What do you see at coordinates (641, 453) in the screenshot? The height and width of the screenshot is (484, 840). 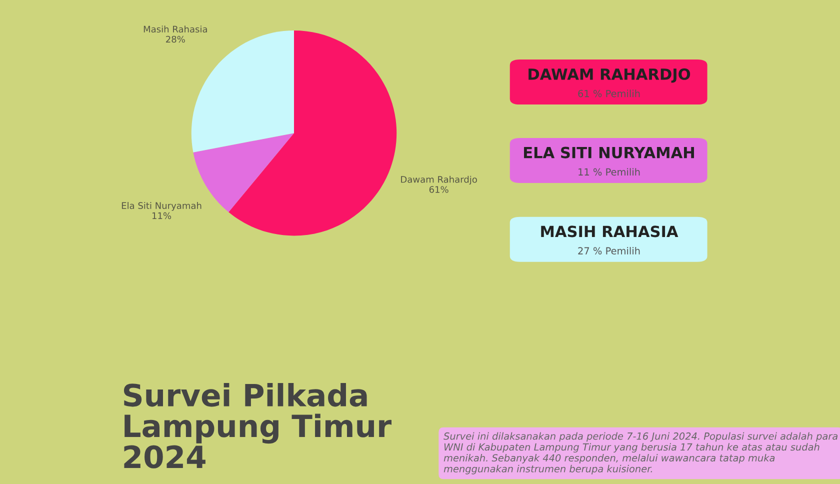 I see `text: Survei ini dilaksanakan pada periode 7-16 Juni 2024. Populasi survei adalah para WNI di Kabupaten Lampung Timur yang berusia 17 tahun ke atas atau sudah menikah. Sebanyak 440 responden, melalui wawancara tatap muka menggunakan instrumen berupa kuisioner.` at bounding box center [641, 453].